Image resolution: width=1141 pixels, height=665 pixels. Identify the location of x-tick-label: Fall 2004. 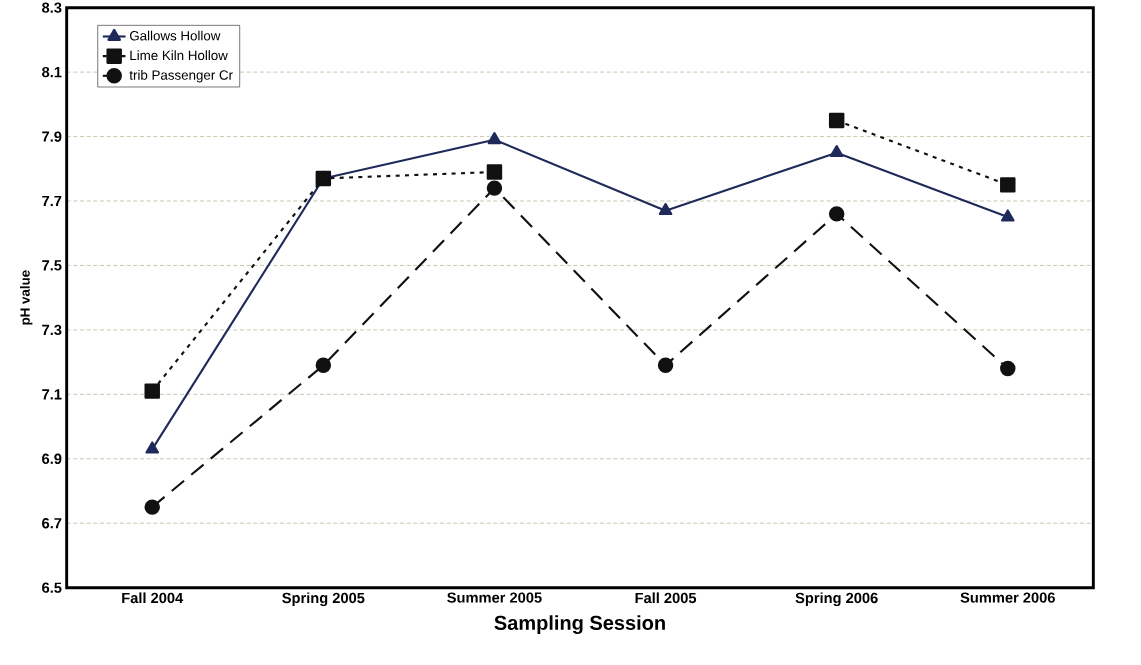
(153, 598).